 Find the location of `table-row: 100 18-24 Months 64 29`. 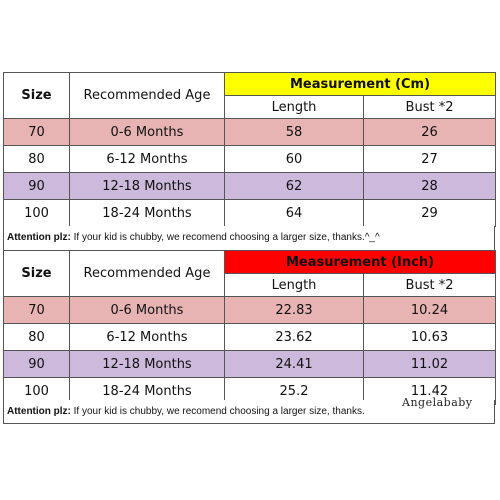

table-row: 100 18-24 Months 64 29 is located at coordinates (250, 213).